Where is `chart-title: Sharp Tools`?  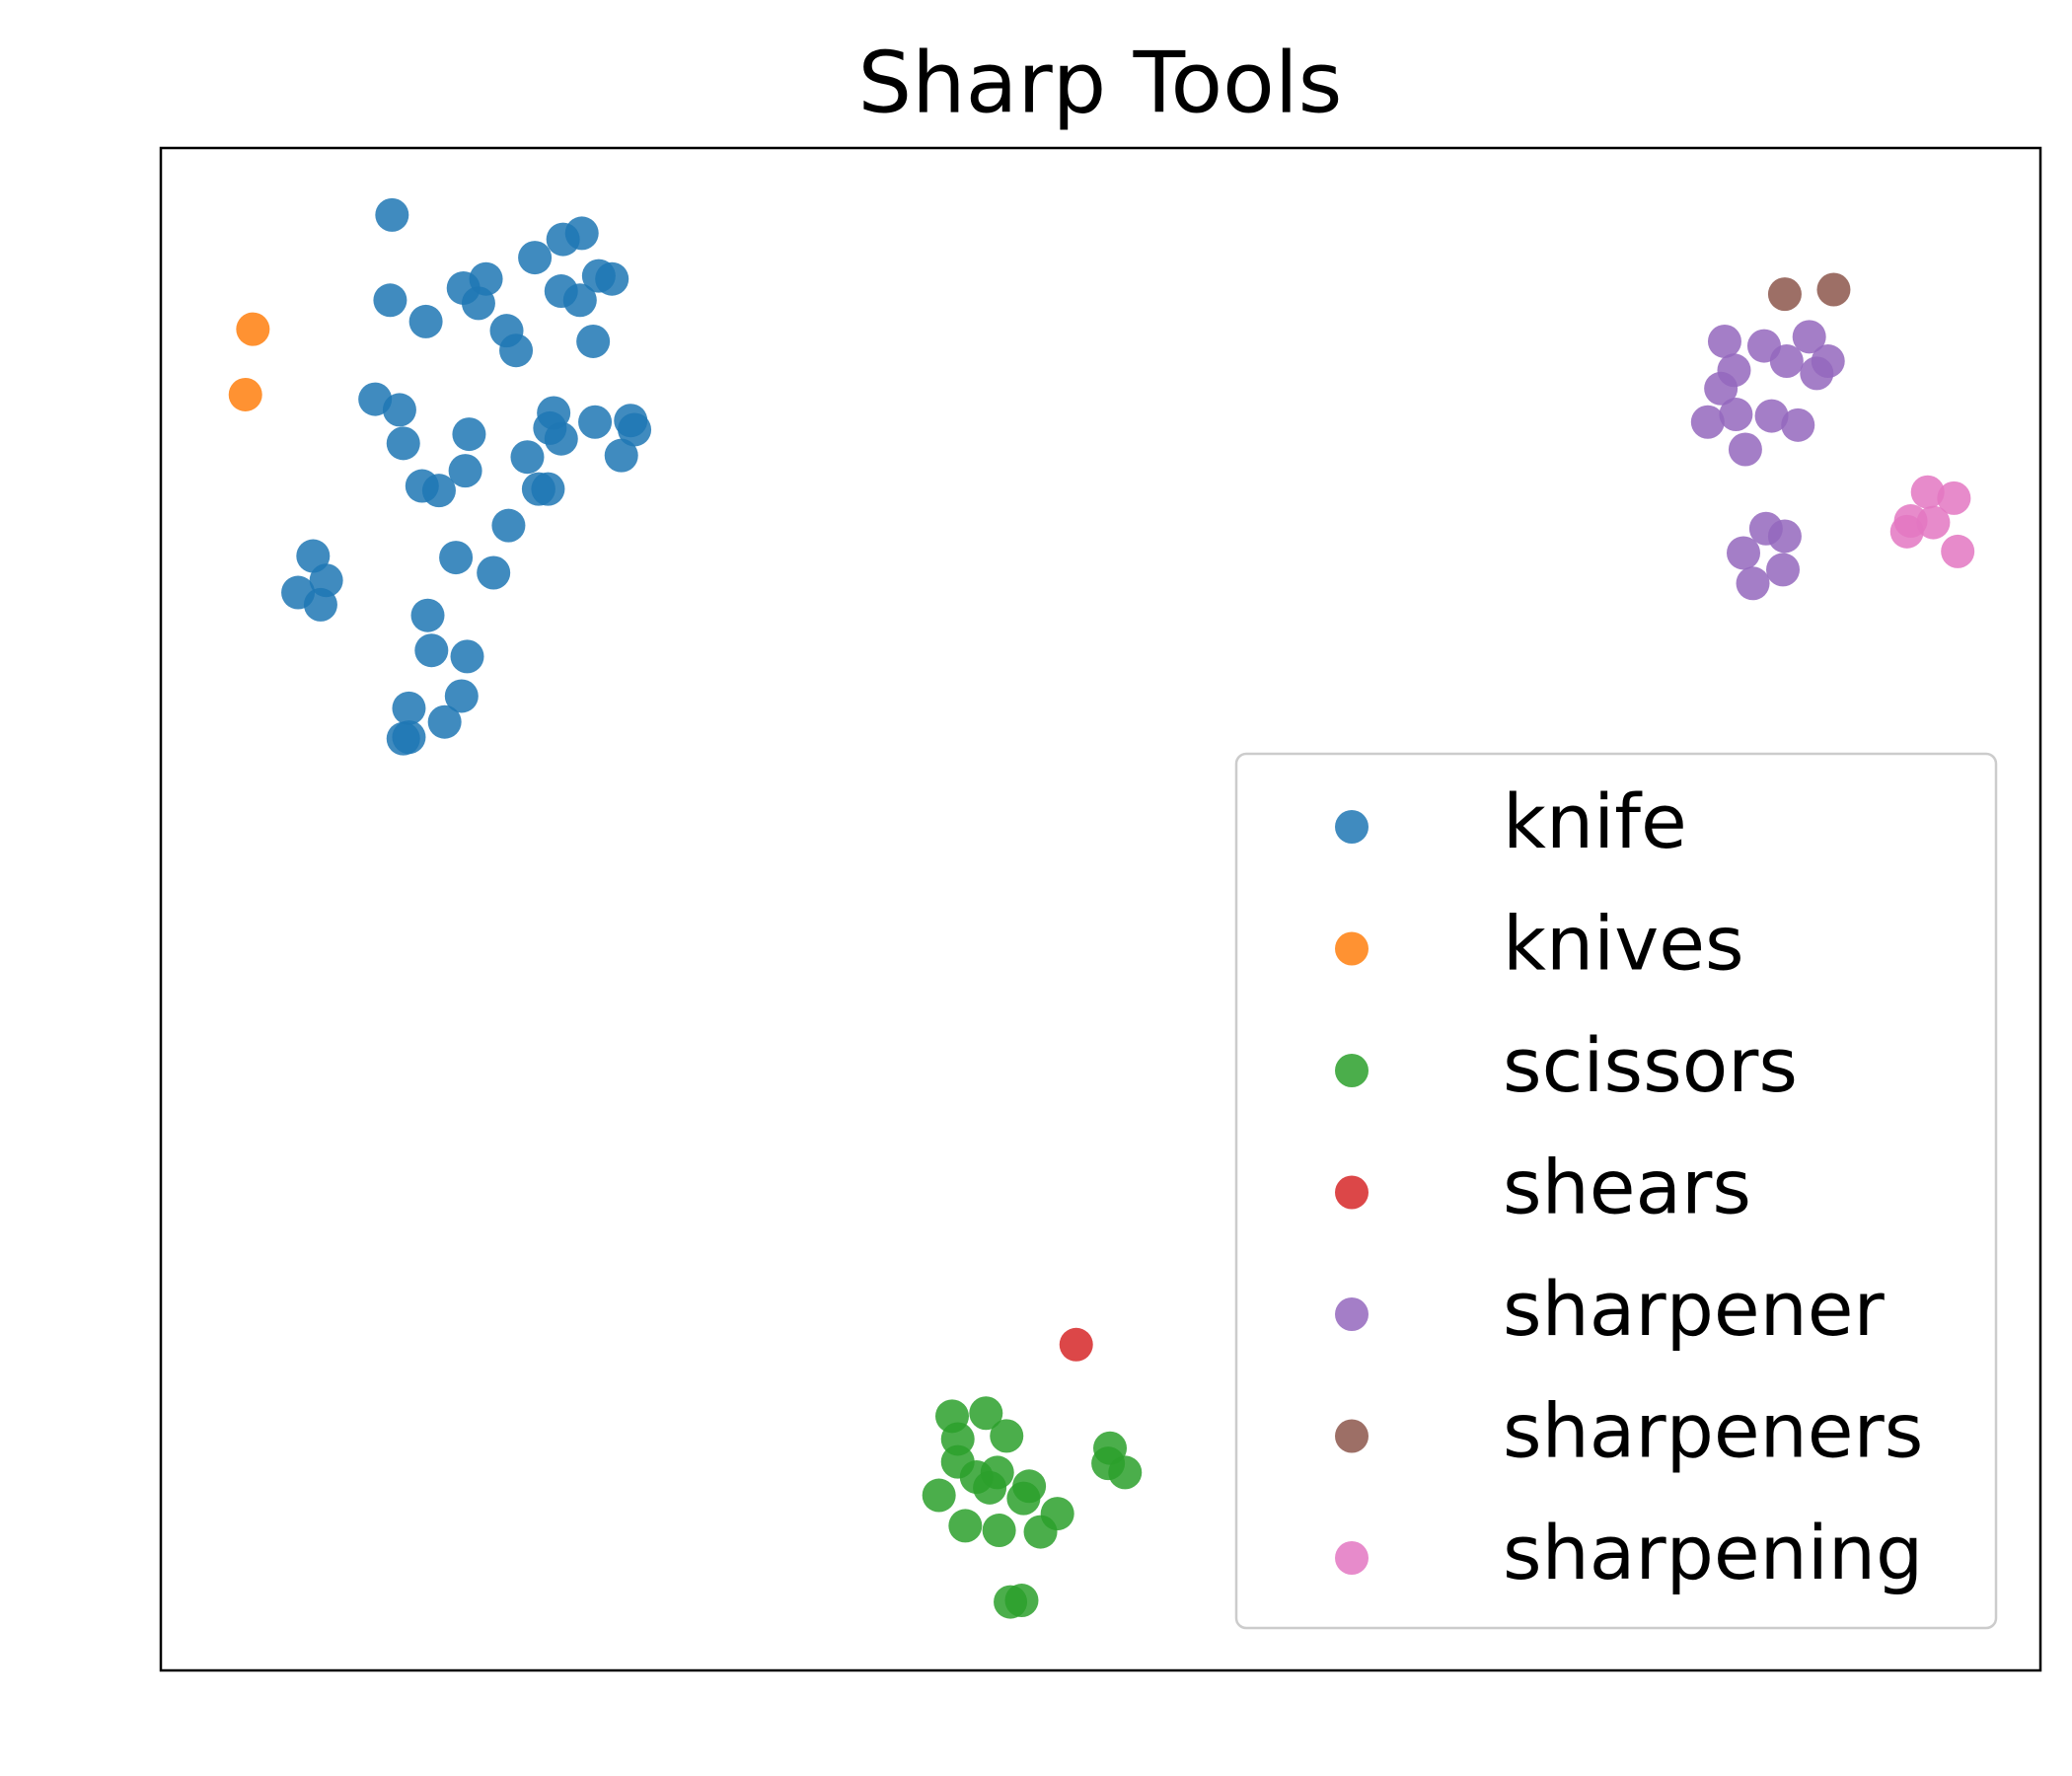
chart-title: Sharp Tools is located at coordinates (1100, 83).